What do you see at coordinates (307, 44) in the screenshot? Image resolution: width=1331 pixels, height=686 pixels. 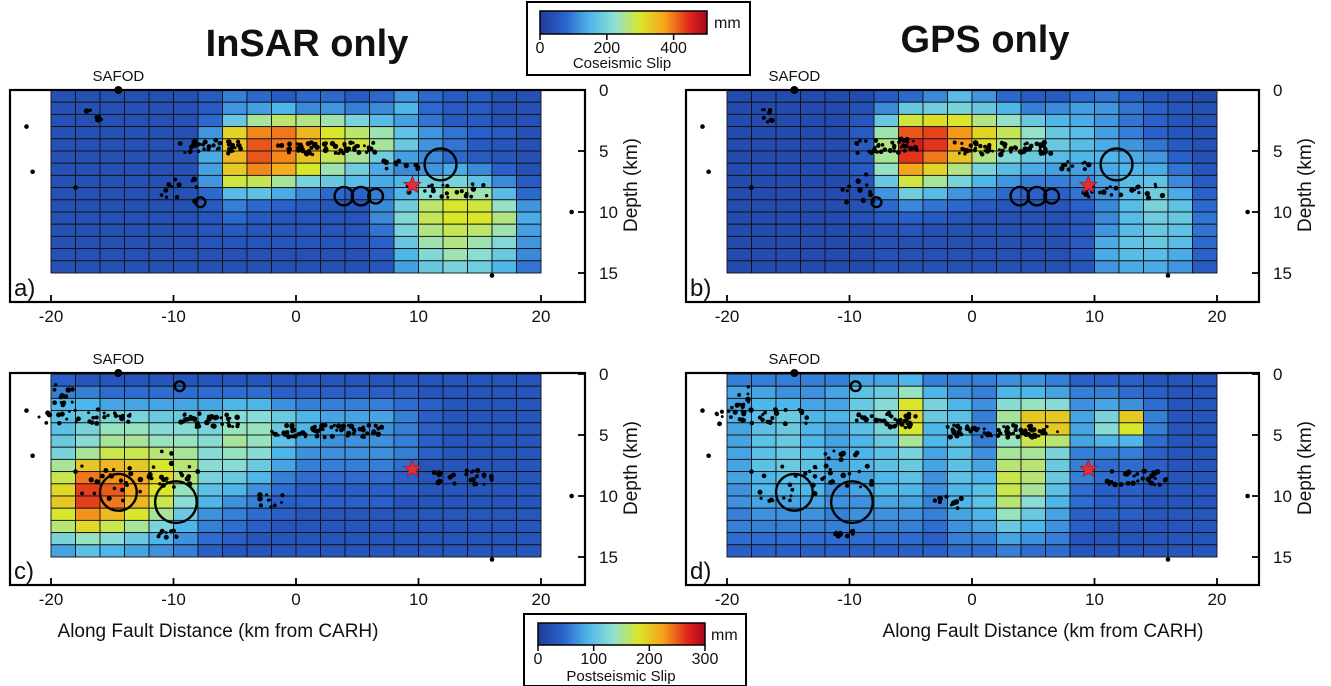 I see `title-left: InSAR only` at bounding box center [307, 44].